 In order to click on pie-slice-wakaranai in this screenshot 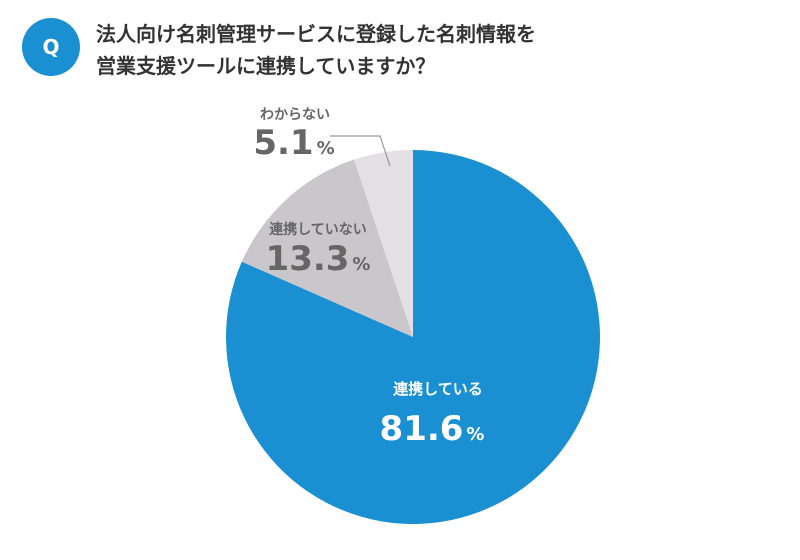, I will do `click(383, 243)`.